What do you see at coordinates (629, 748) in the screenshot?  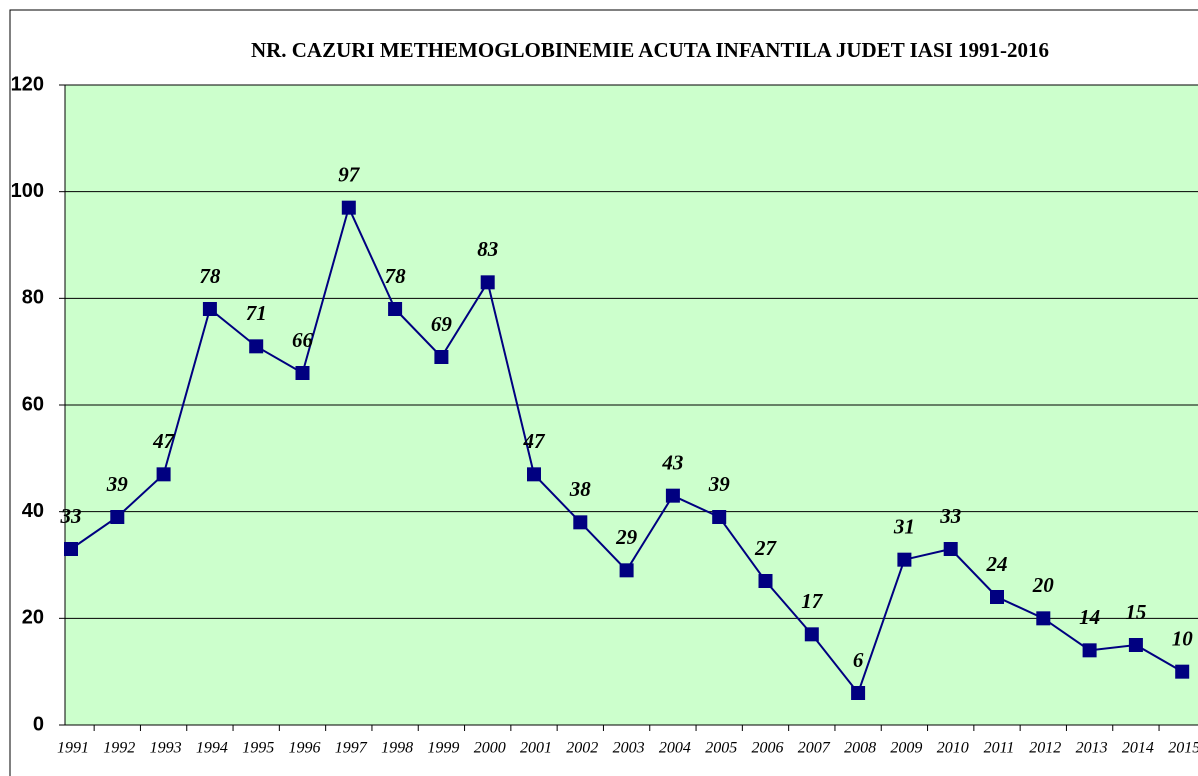 I see `x-tick-label: 2003` at bounding box center [629, 748].